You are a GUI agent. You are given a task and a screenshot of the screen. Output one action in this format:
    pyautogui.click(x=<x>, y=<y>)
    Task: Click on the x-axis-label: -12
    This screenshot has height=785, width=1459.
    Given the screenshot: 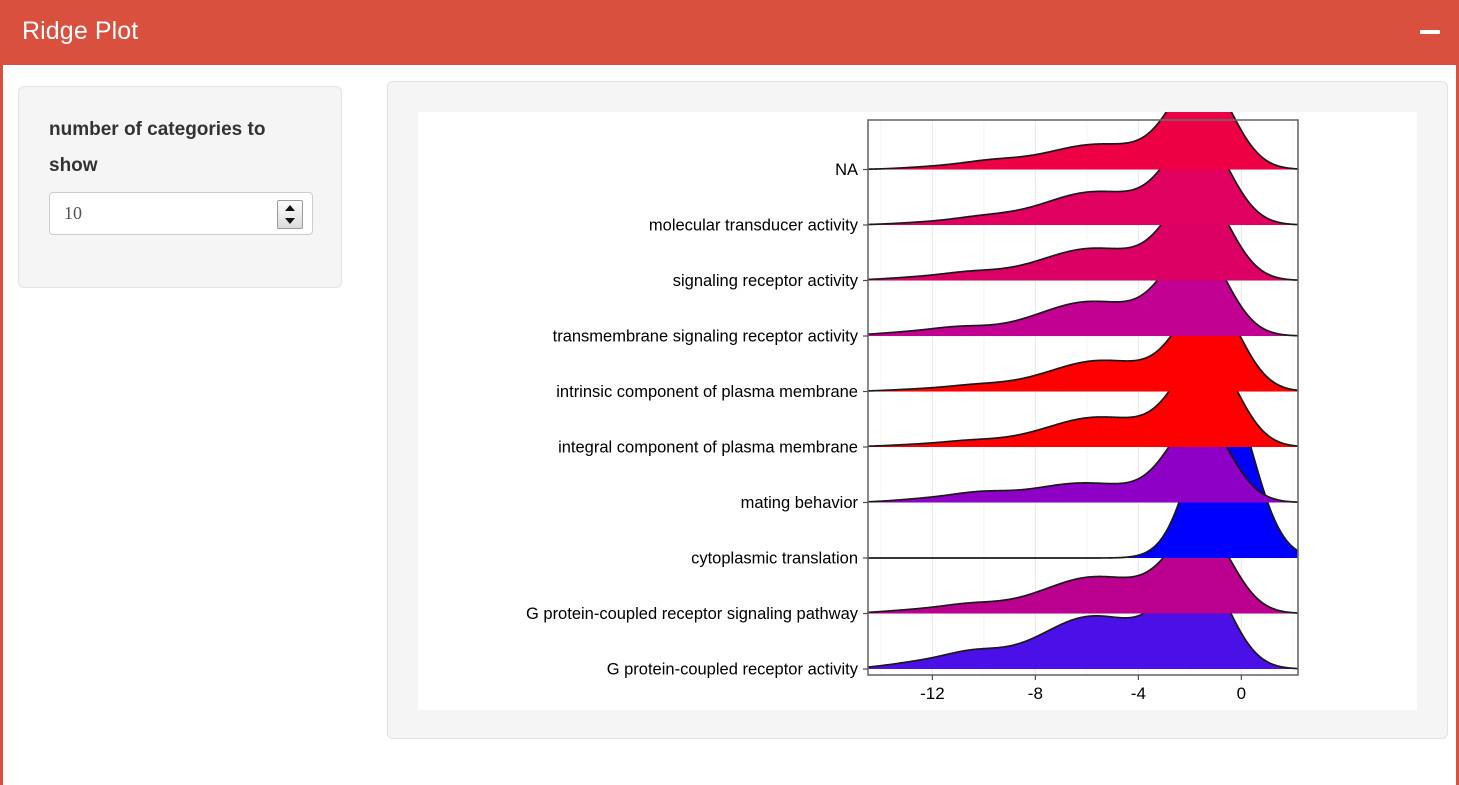 What is the action you would take?
    pyautogui.click(x=932, y=693)
    